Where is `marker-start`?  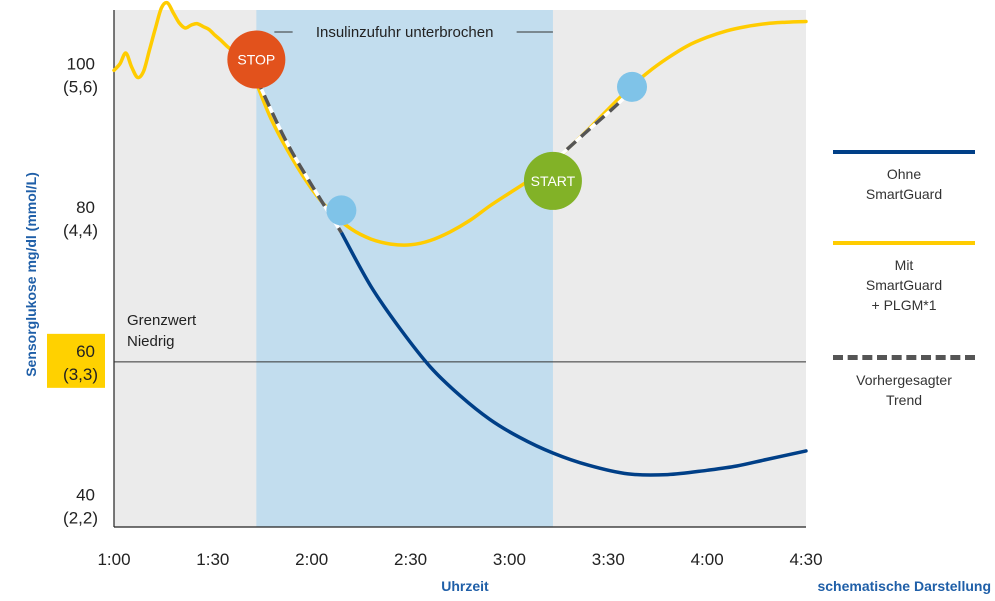
marker-start is located at coordinates (552, 180).